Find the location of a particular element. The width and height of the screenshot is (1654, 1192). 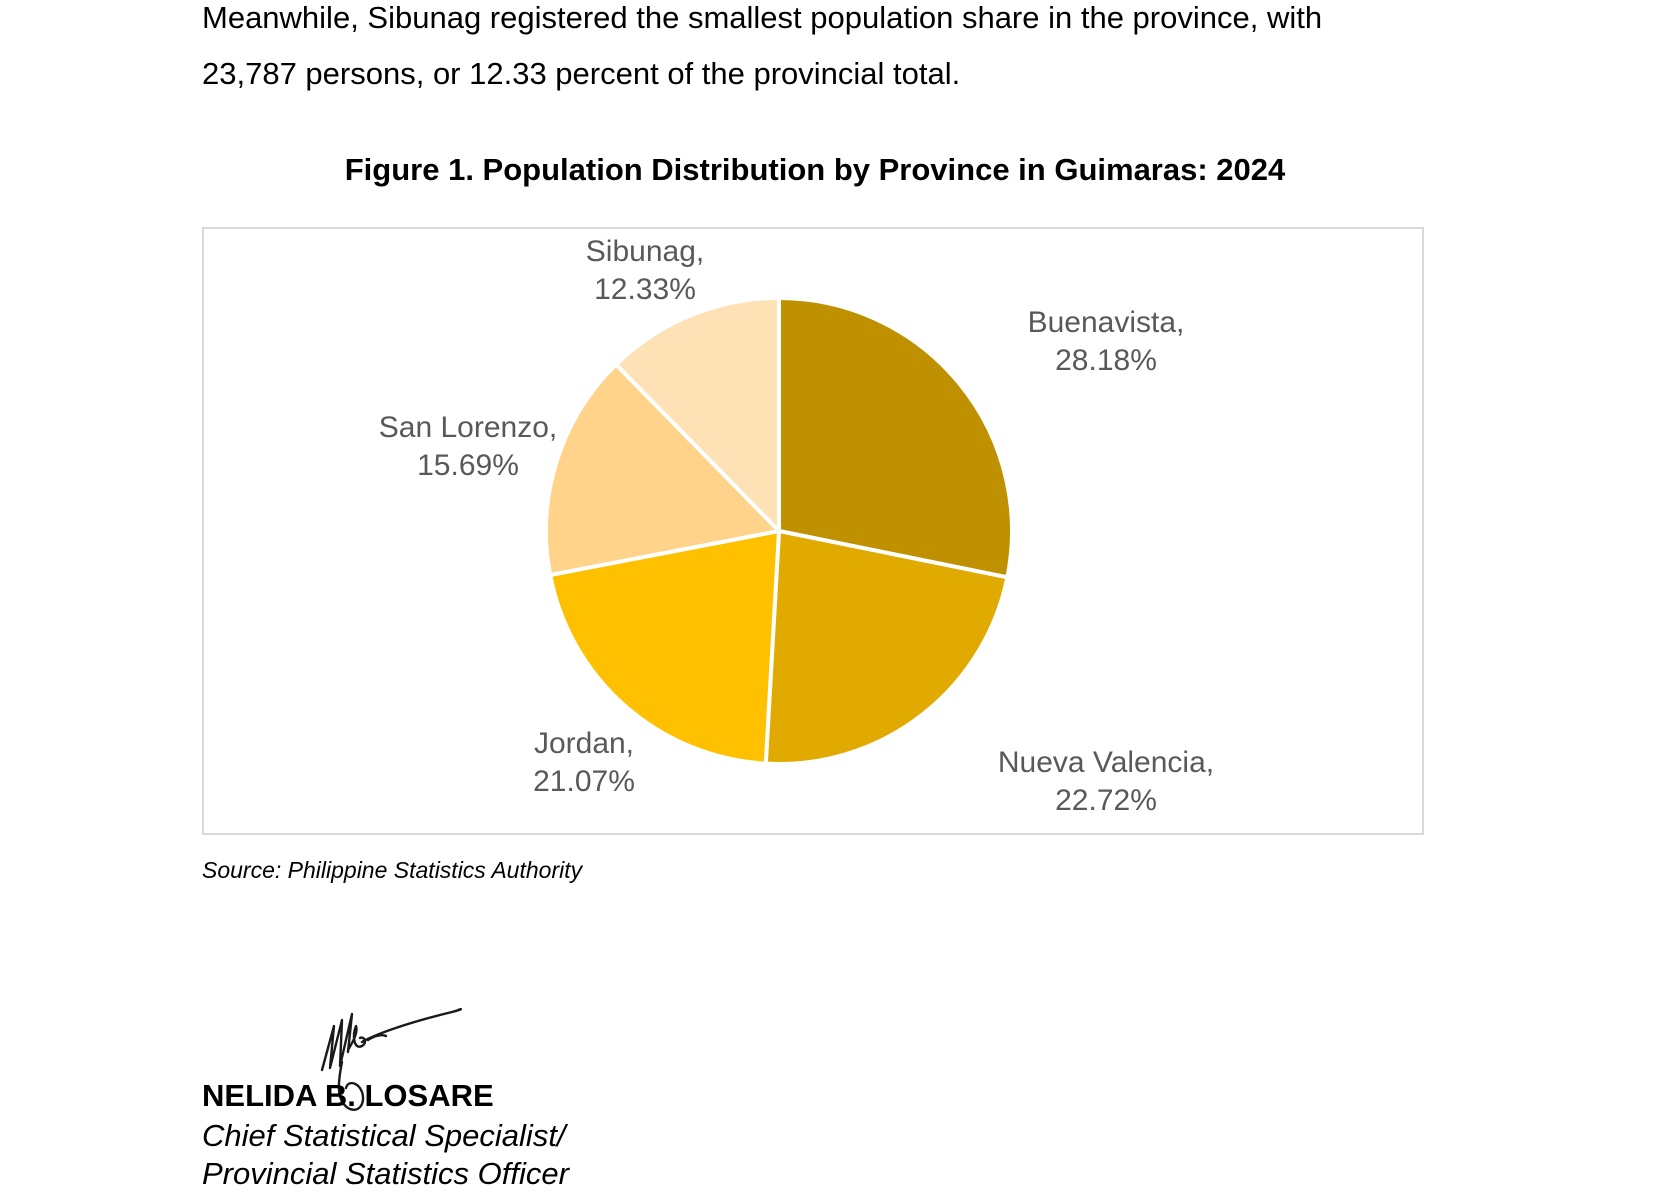

slice-label-value: 22.72% is located at coordinates (1106, 800).